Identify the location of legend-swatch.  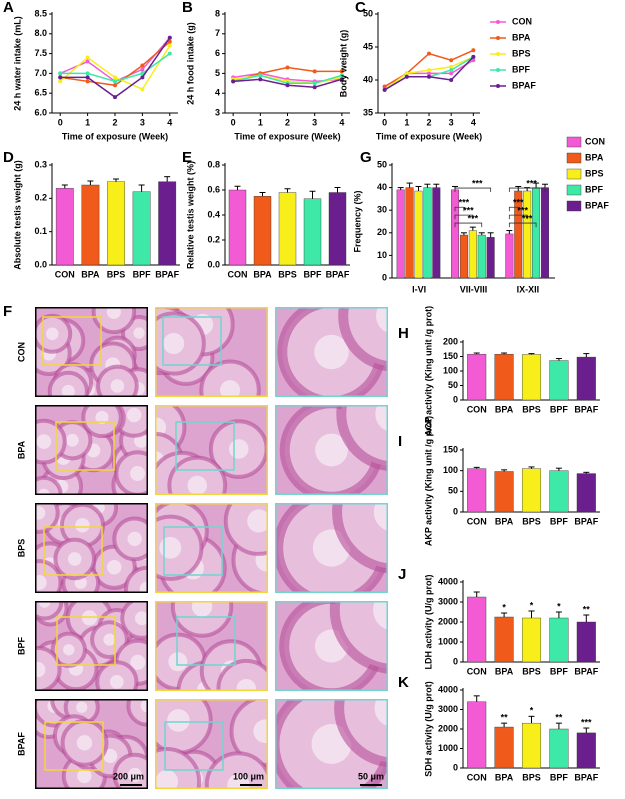
(574, 174).